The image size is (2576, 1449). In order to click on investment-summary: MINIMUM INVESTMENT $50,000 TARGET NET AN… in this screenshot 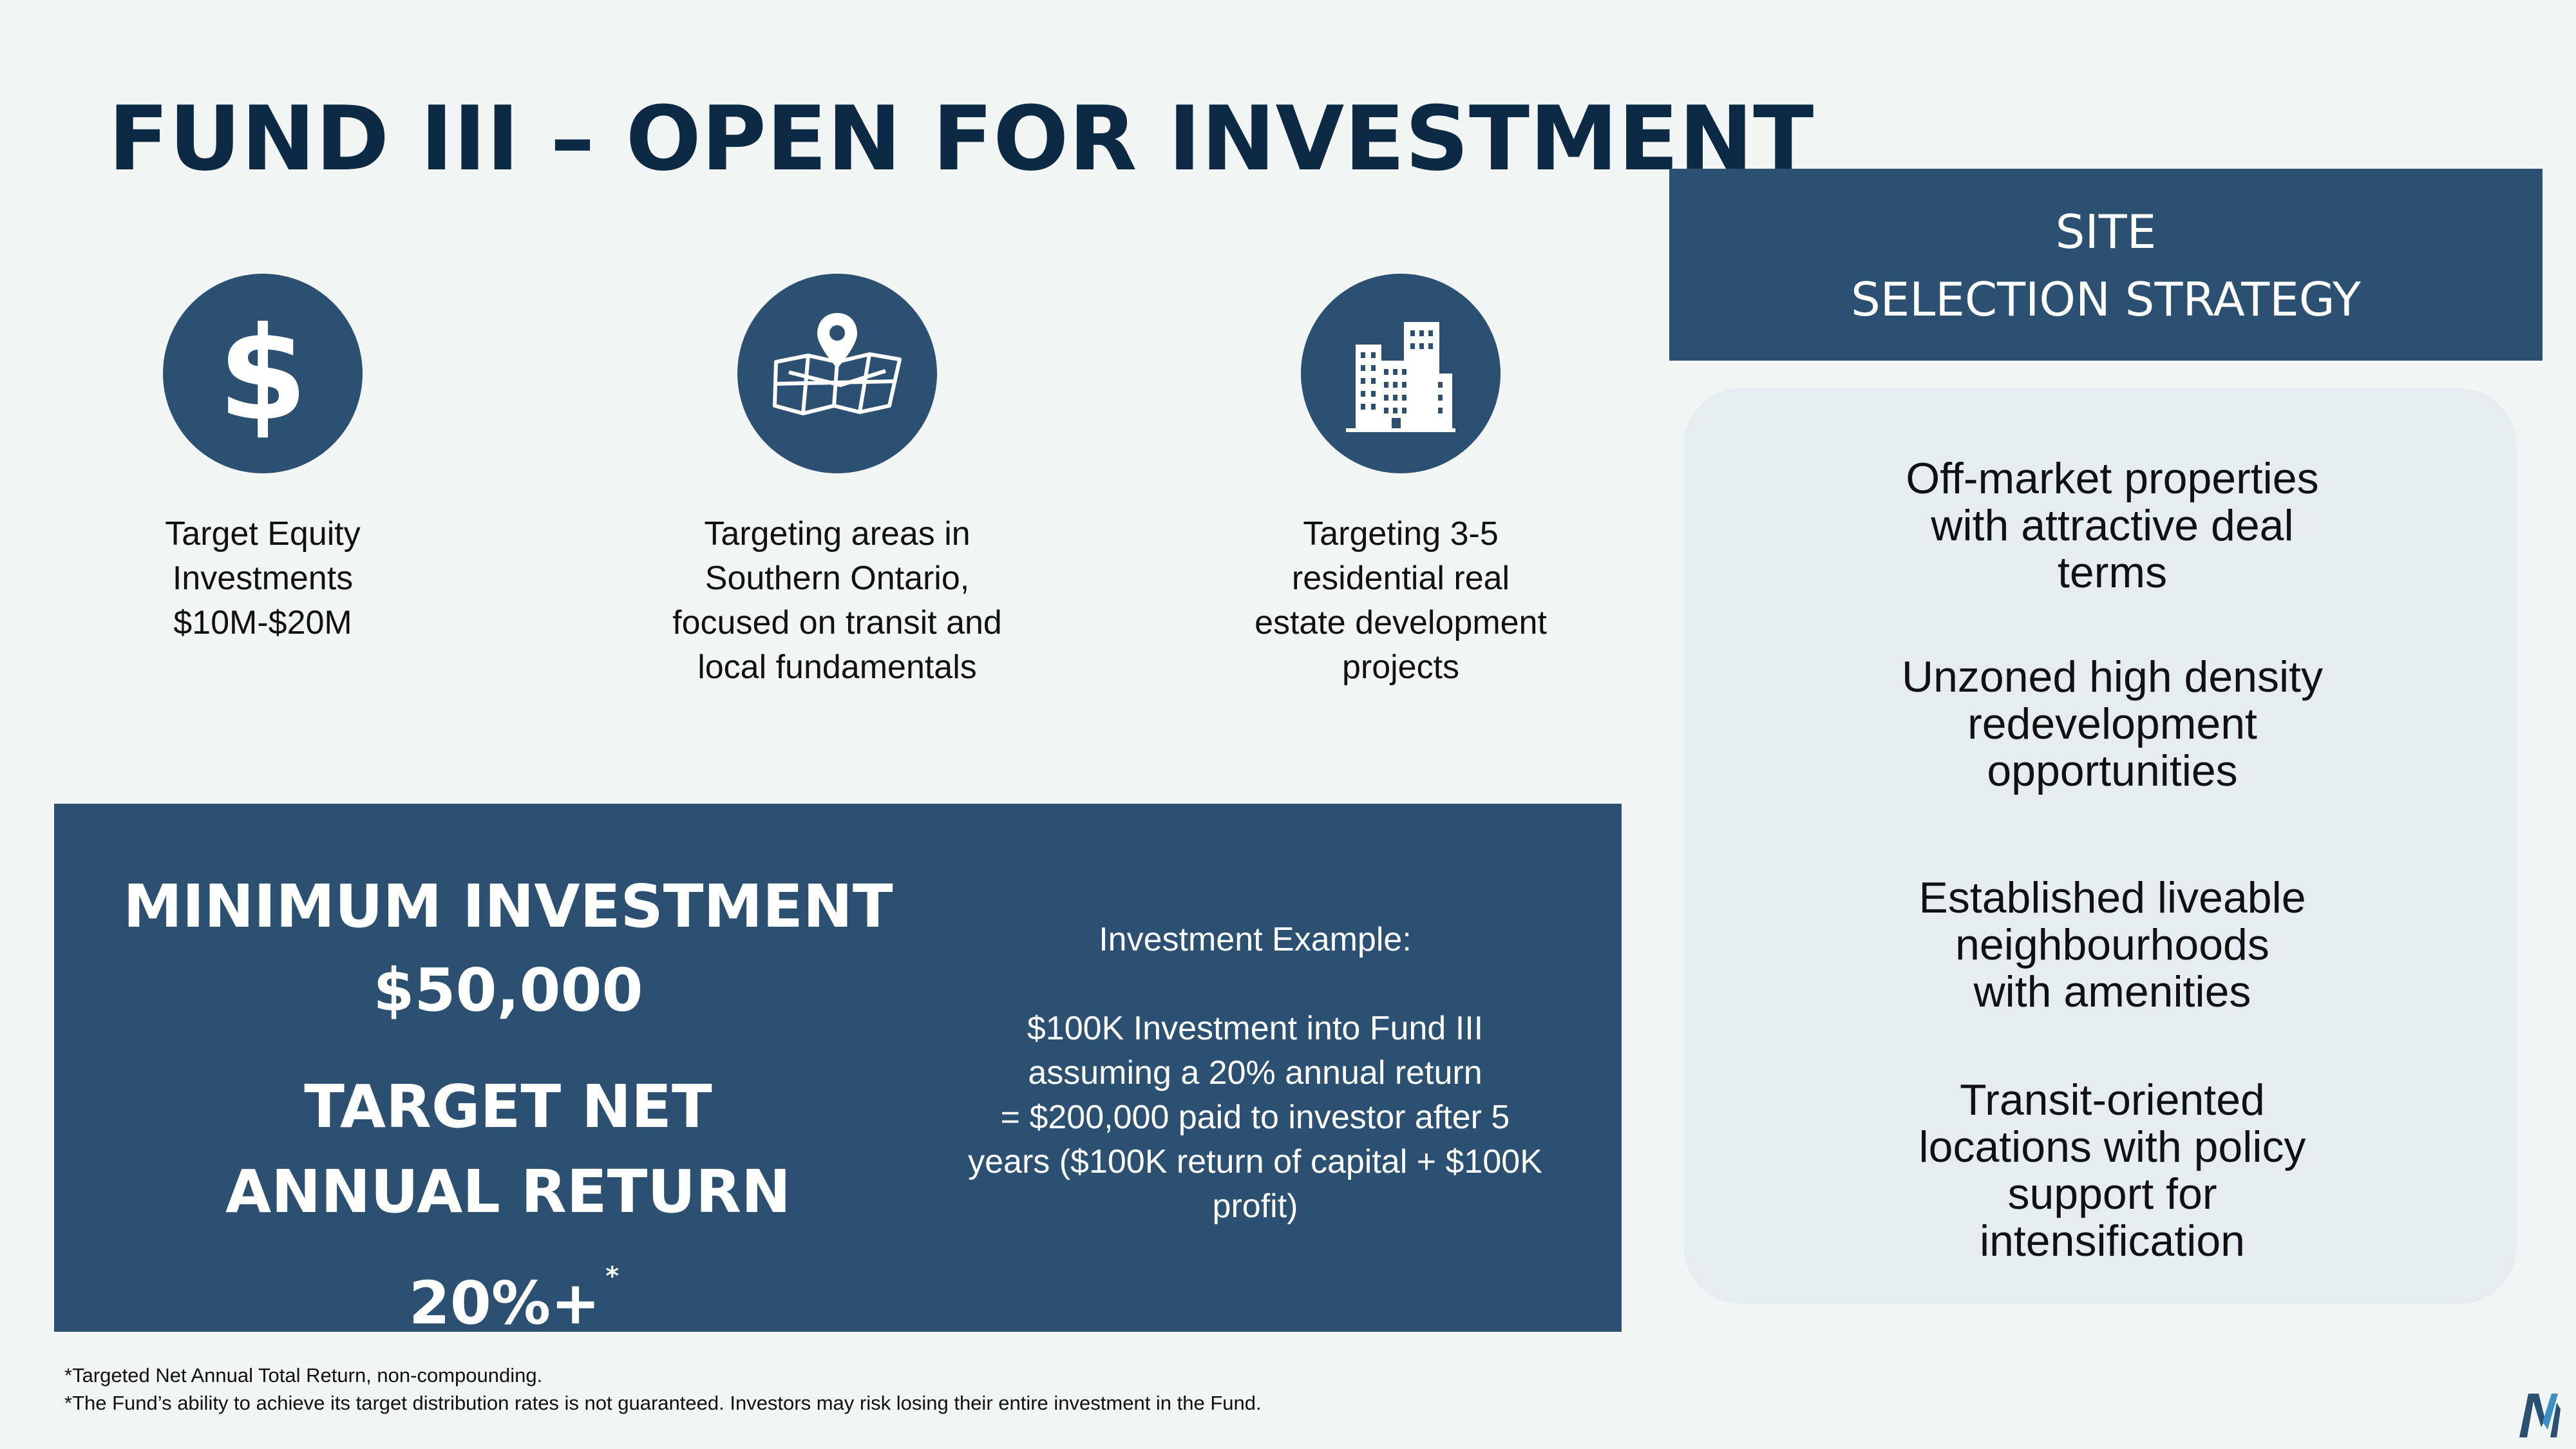, I will do `click(509, 1105)`.